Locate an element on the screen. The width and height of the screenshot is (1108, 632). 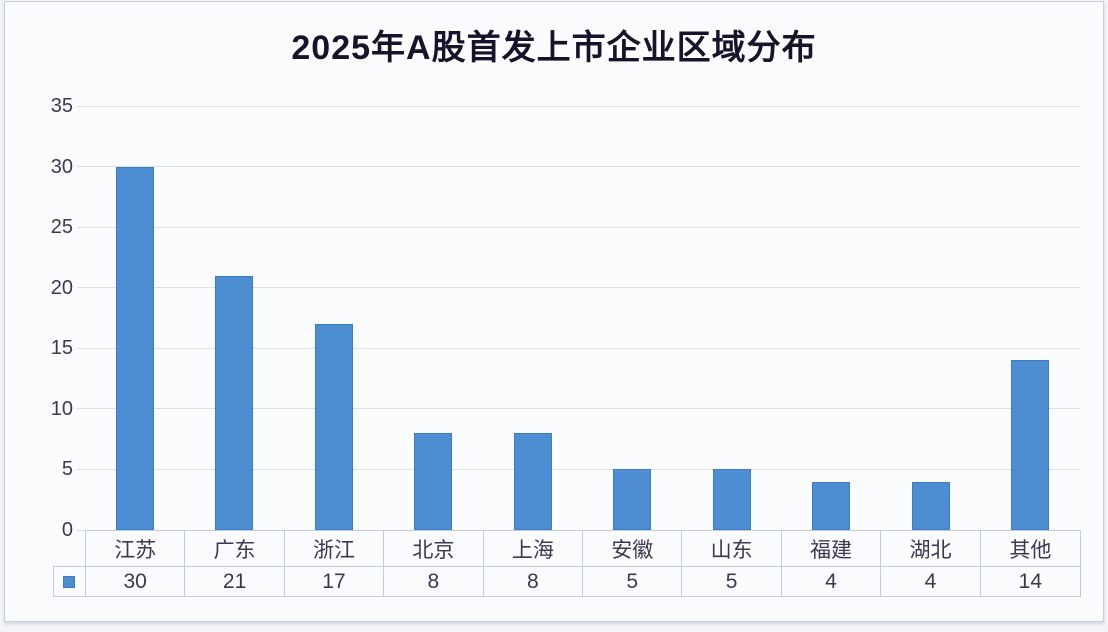
category-cell: 山东 is located at coordinates (732, 548).